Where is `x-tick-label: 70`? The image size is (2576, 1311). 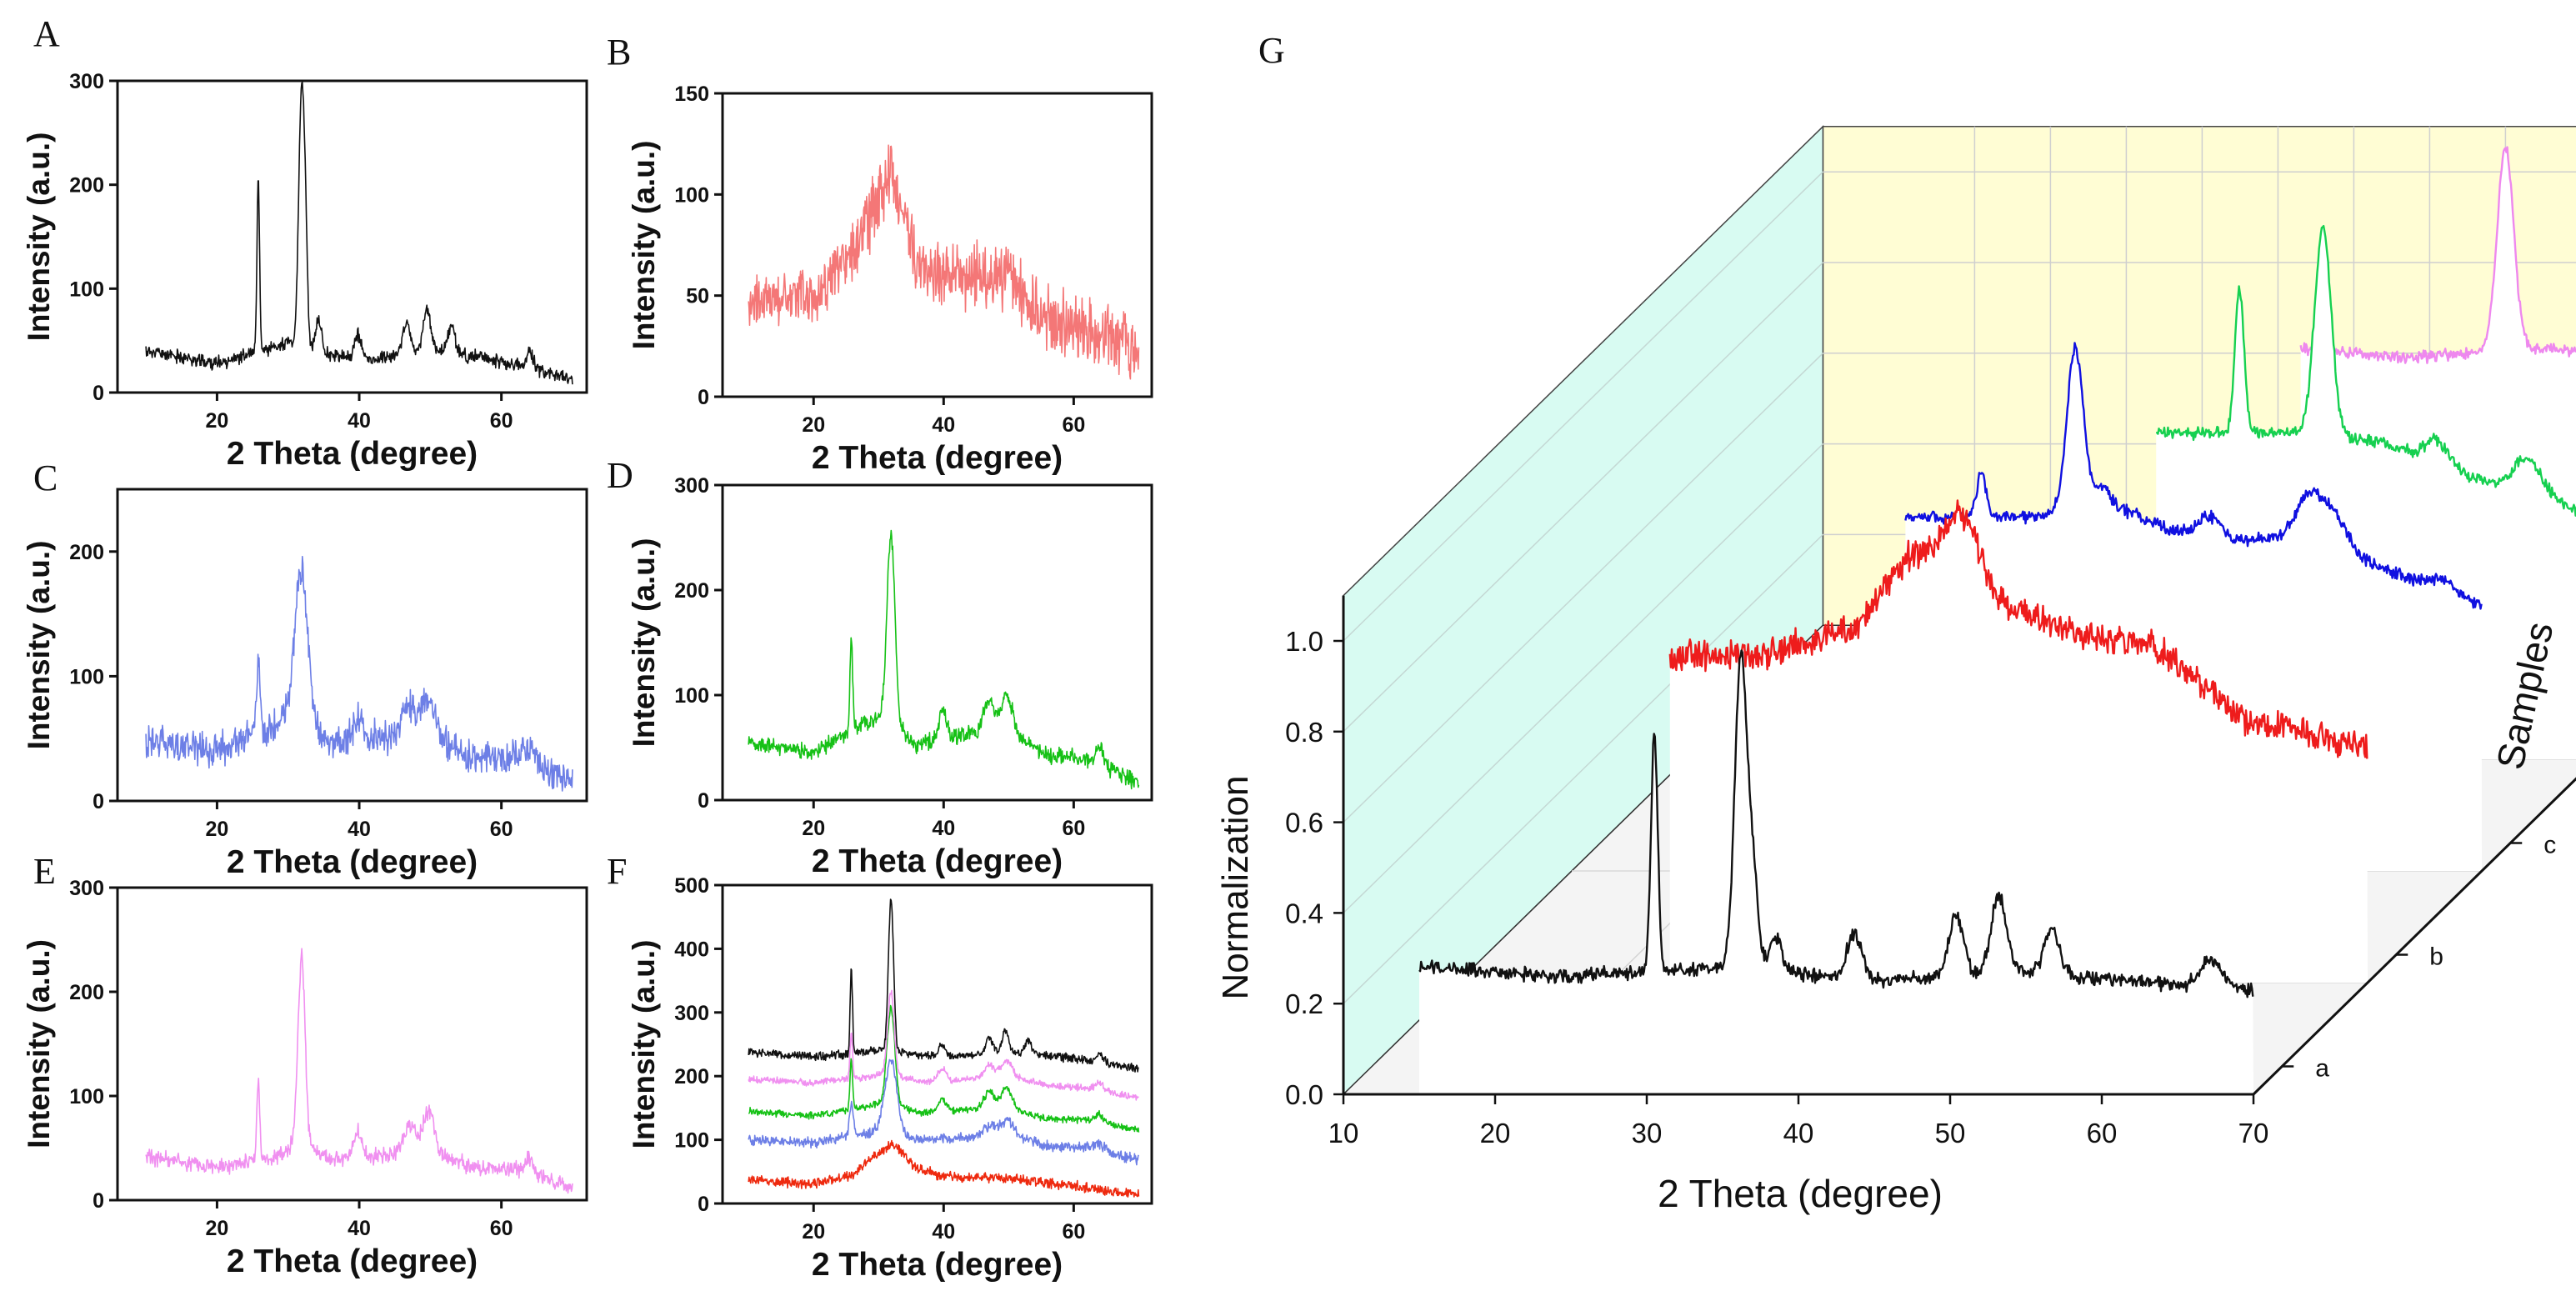 x-tick-label: 70 is located at coordinates (2254, 1133).